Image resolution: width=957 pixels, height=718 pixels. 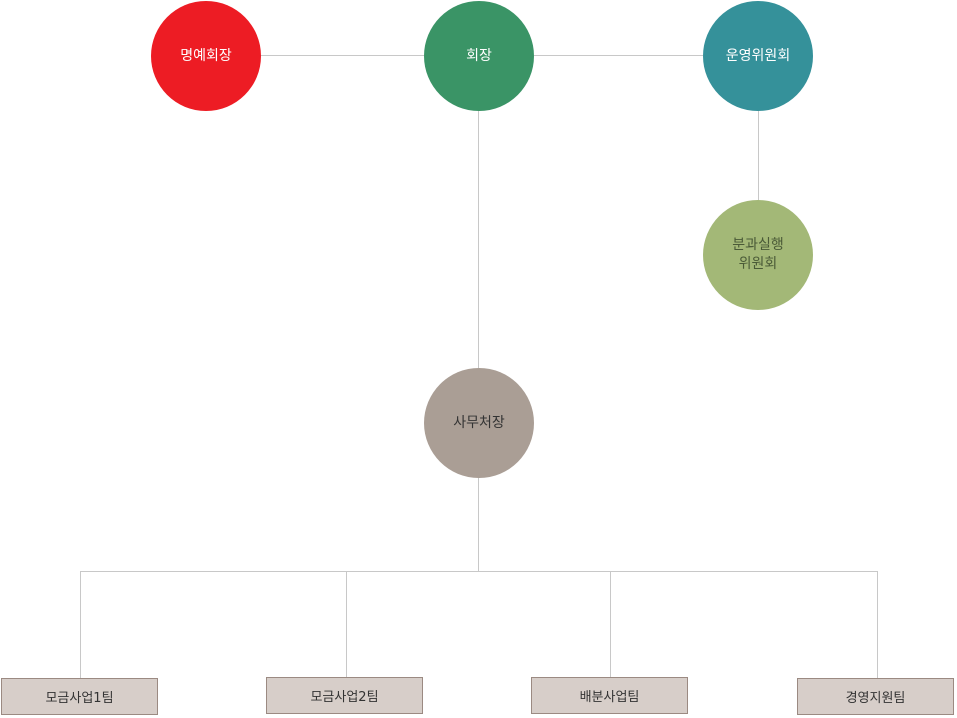 I want to click on honorary-chairman-node: 명예회장, so click(x=206, y=56).